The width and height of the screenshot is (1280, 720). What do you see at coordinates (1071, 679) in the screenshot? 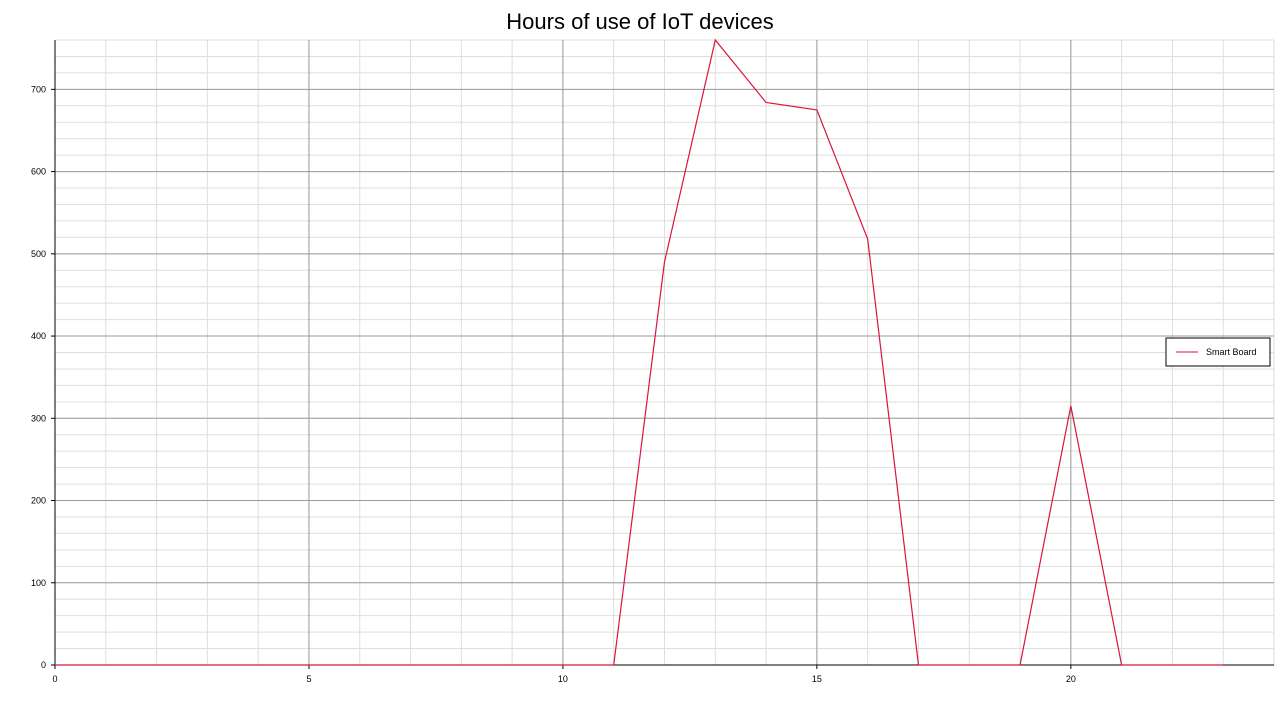
I see `x-tick-label: 20` at bounding box center [1071, 679].